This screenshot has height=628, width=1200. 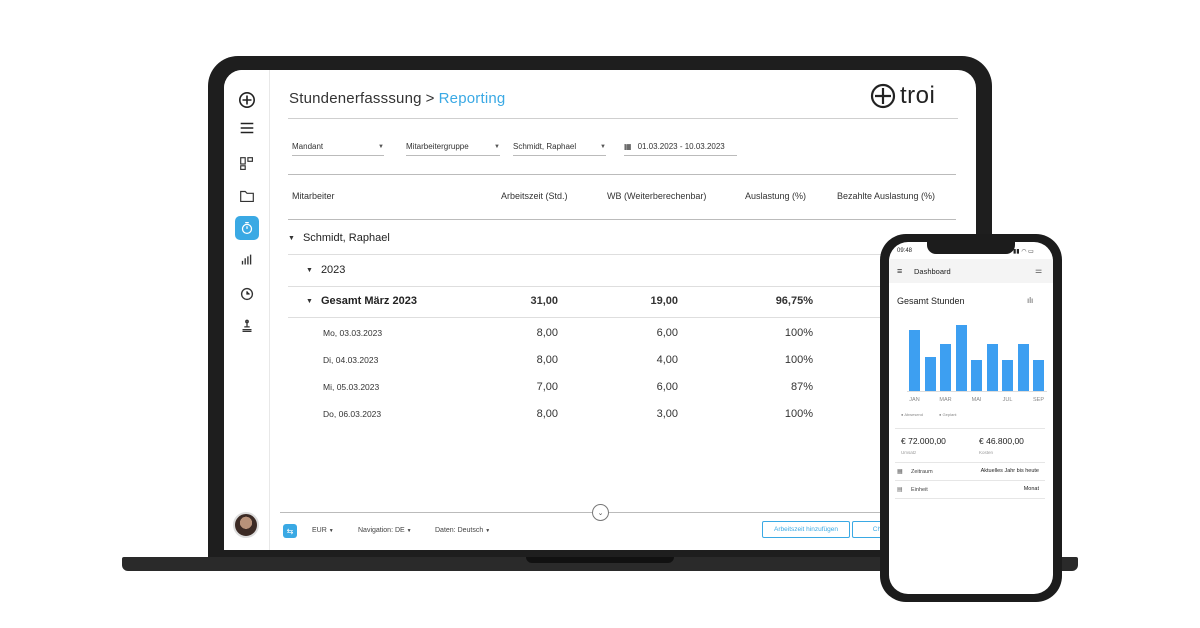 I want to click on month-wb: 19,00, so click(x=664, y=301).